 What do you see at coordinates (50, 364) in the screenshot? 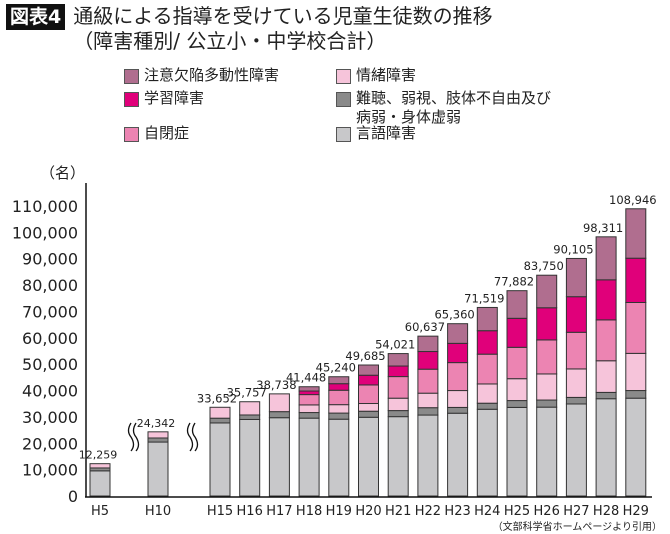
I see `y-tick-label: 50,000` at bounding box center [50, 364].